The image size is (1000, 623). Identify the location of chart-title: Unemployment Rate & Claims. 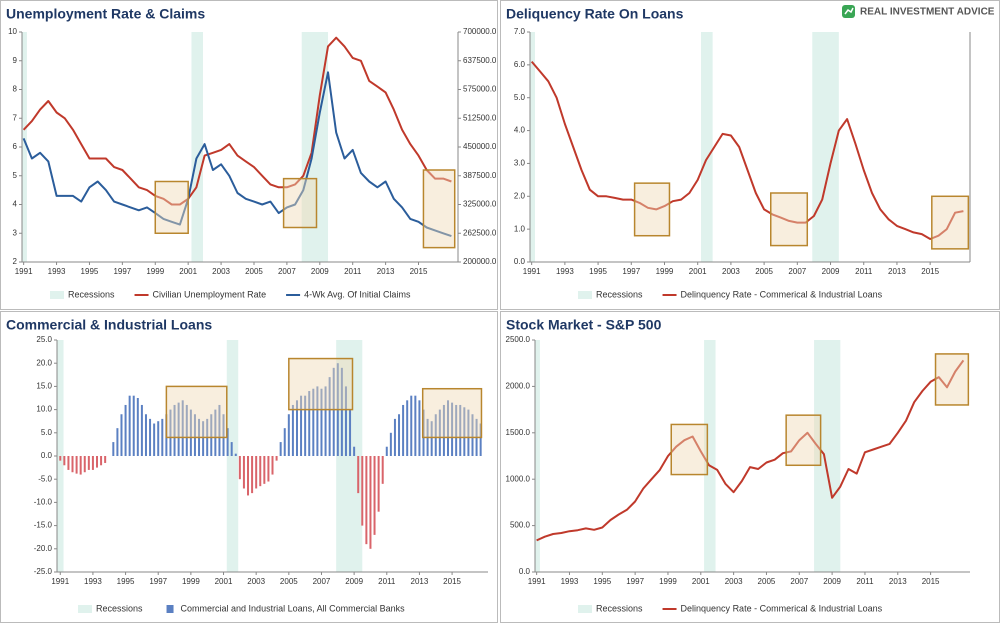
(105, 14).